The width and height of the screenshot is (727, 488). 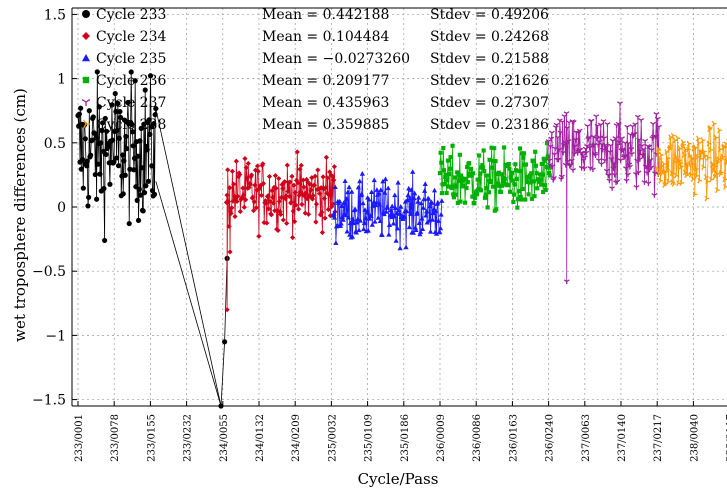 I want to click on x-tick-label: 234/0209, so click(x=296, y=438).